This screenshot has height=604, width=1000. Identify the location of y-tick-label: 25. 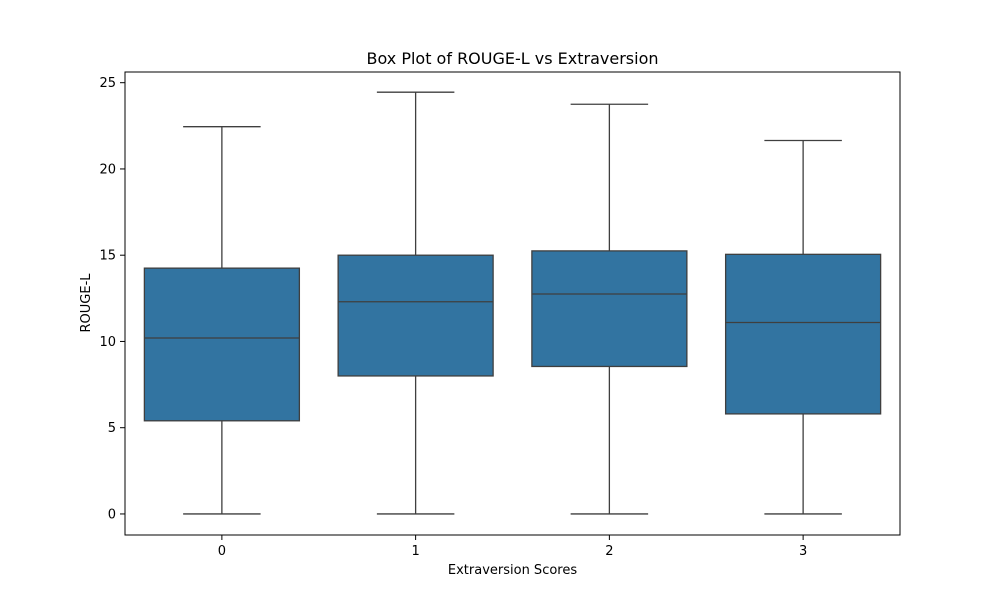
(107, 83).